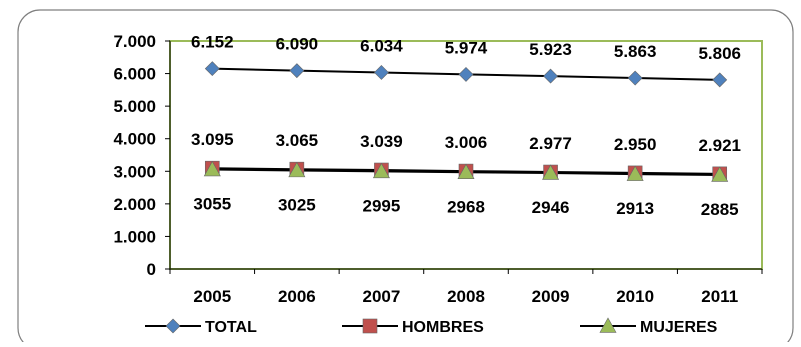 This screenshot has height=347, width=801. I want to click on total-data-label: 5.974, so click(466, 47).